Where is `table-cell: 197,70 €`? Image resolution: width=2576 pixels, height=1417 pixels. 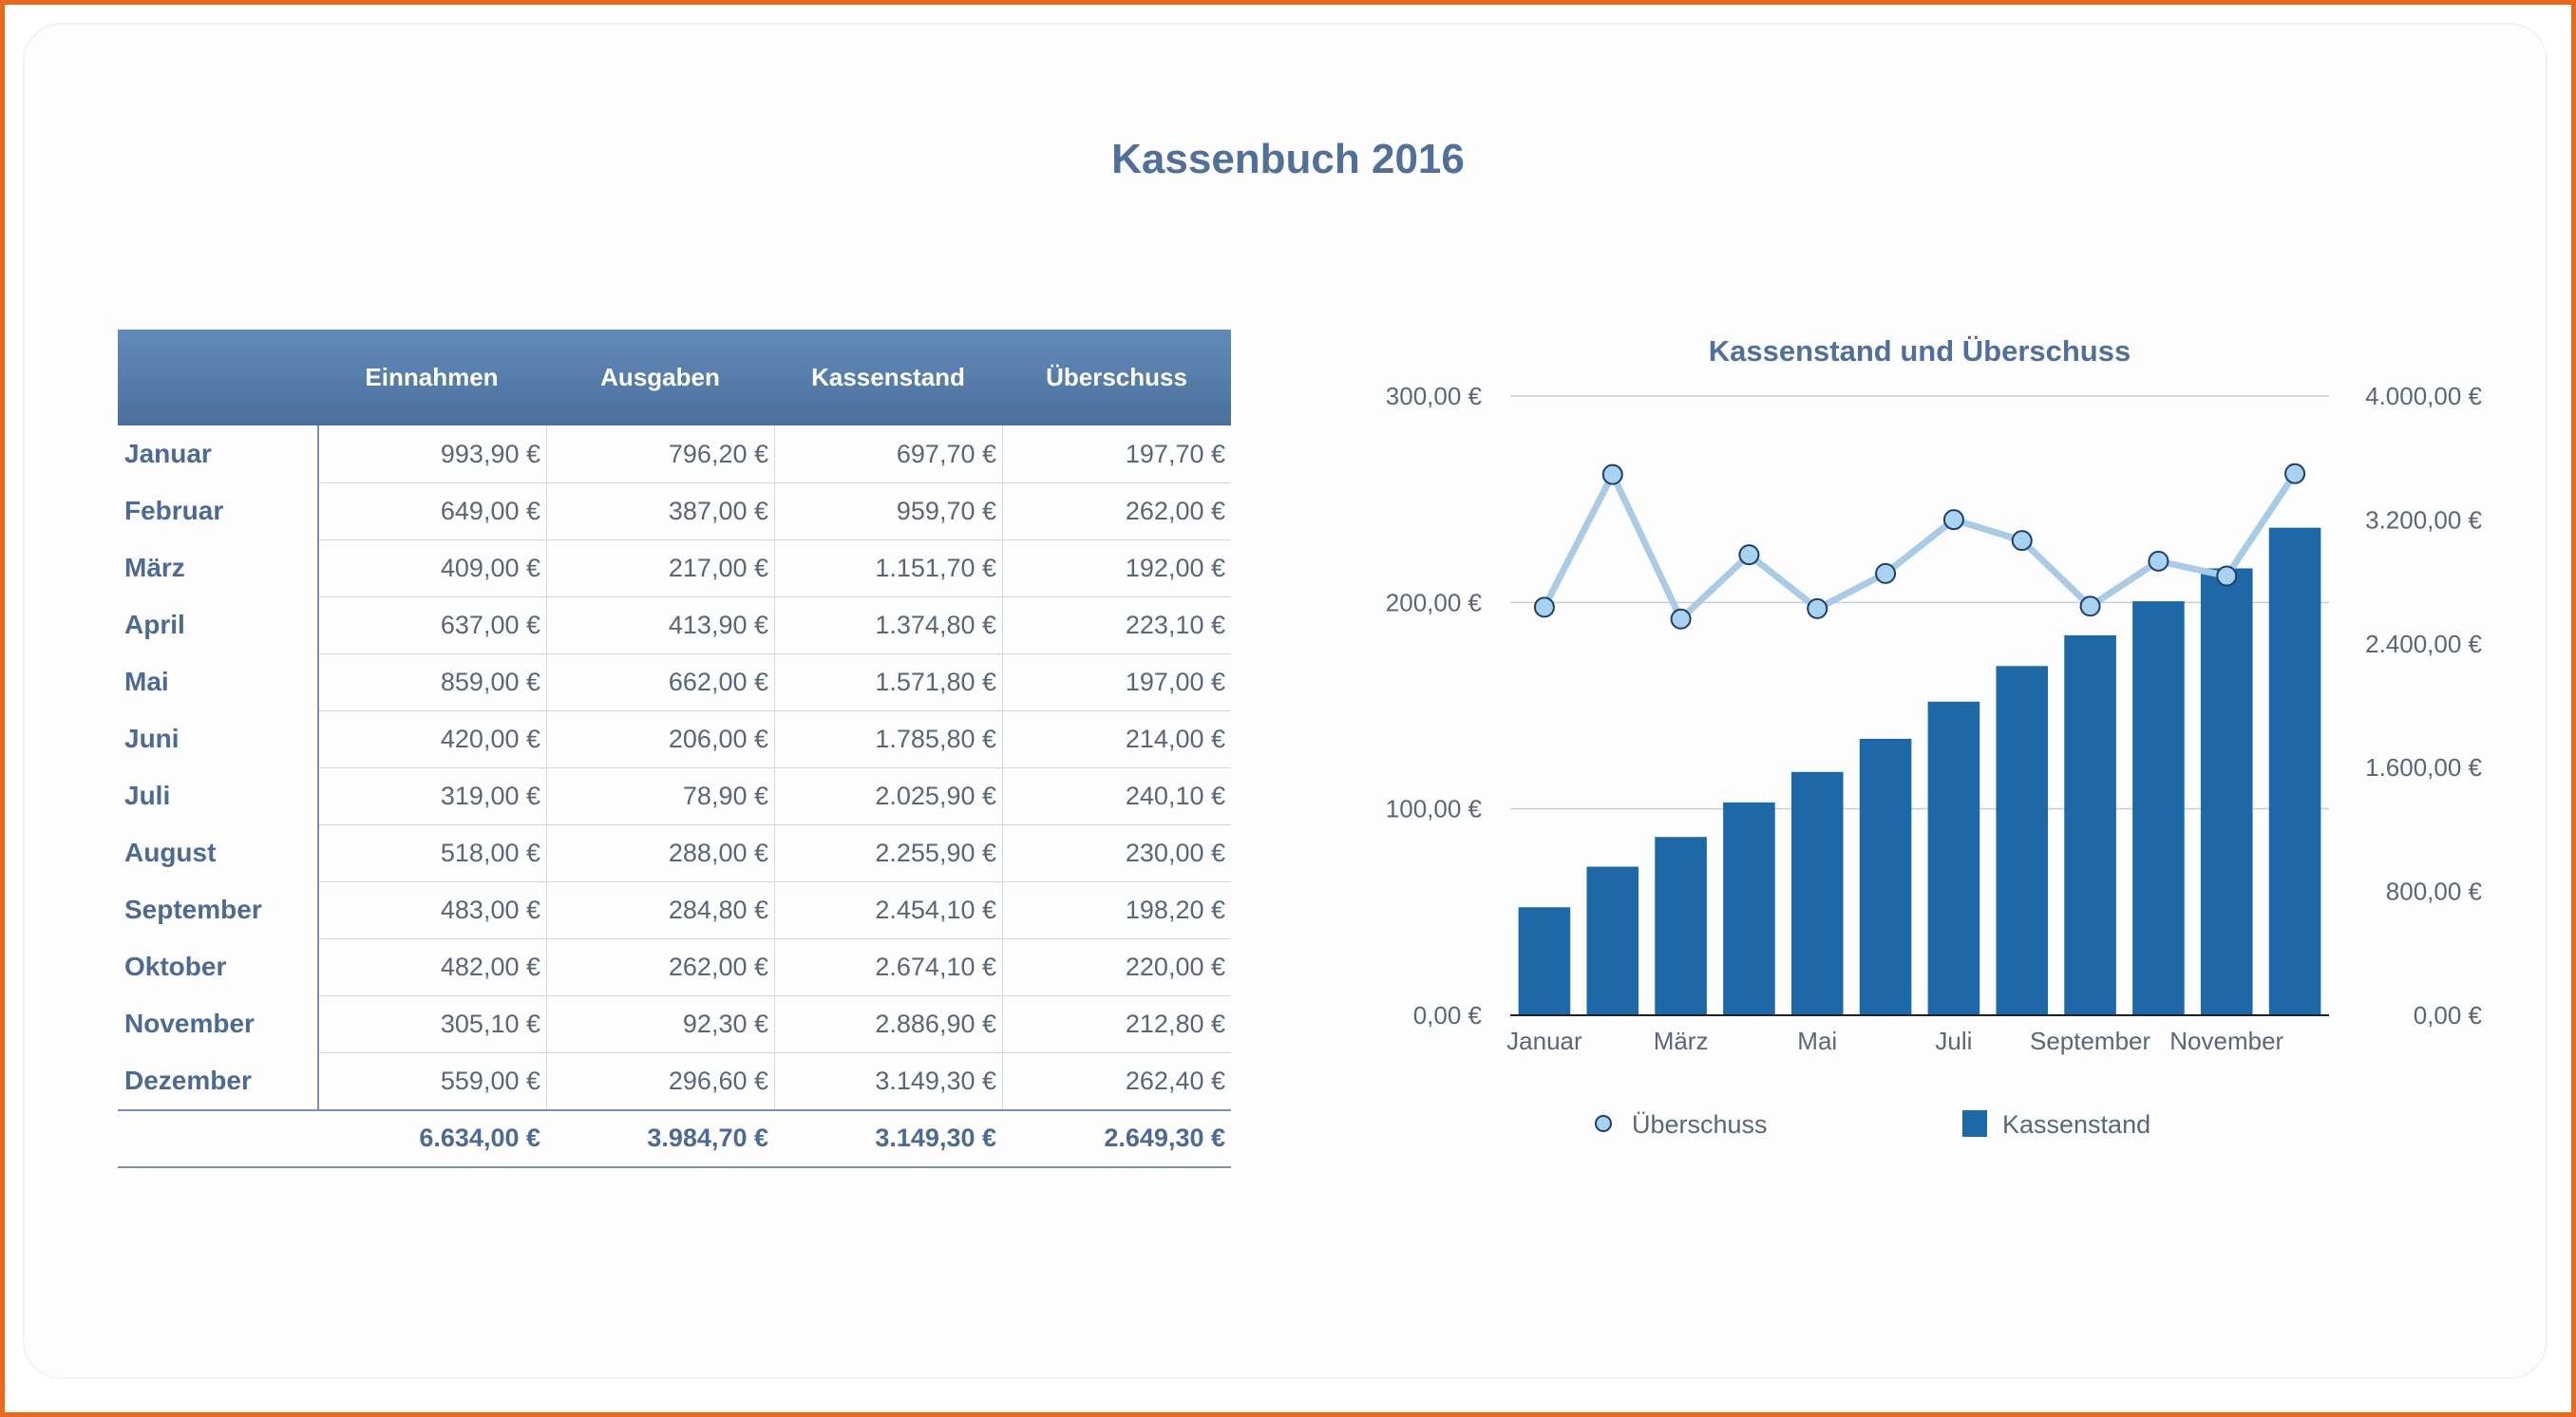 table-cell: 197,70 € is located at coordinates (1175, 454).